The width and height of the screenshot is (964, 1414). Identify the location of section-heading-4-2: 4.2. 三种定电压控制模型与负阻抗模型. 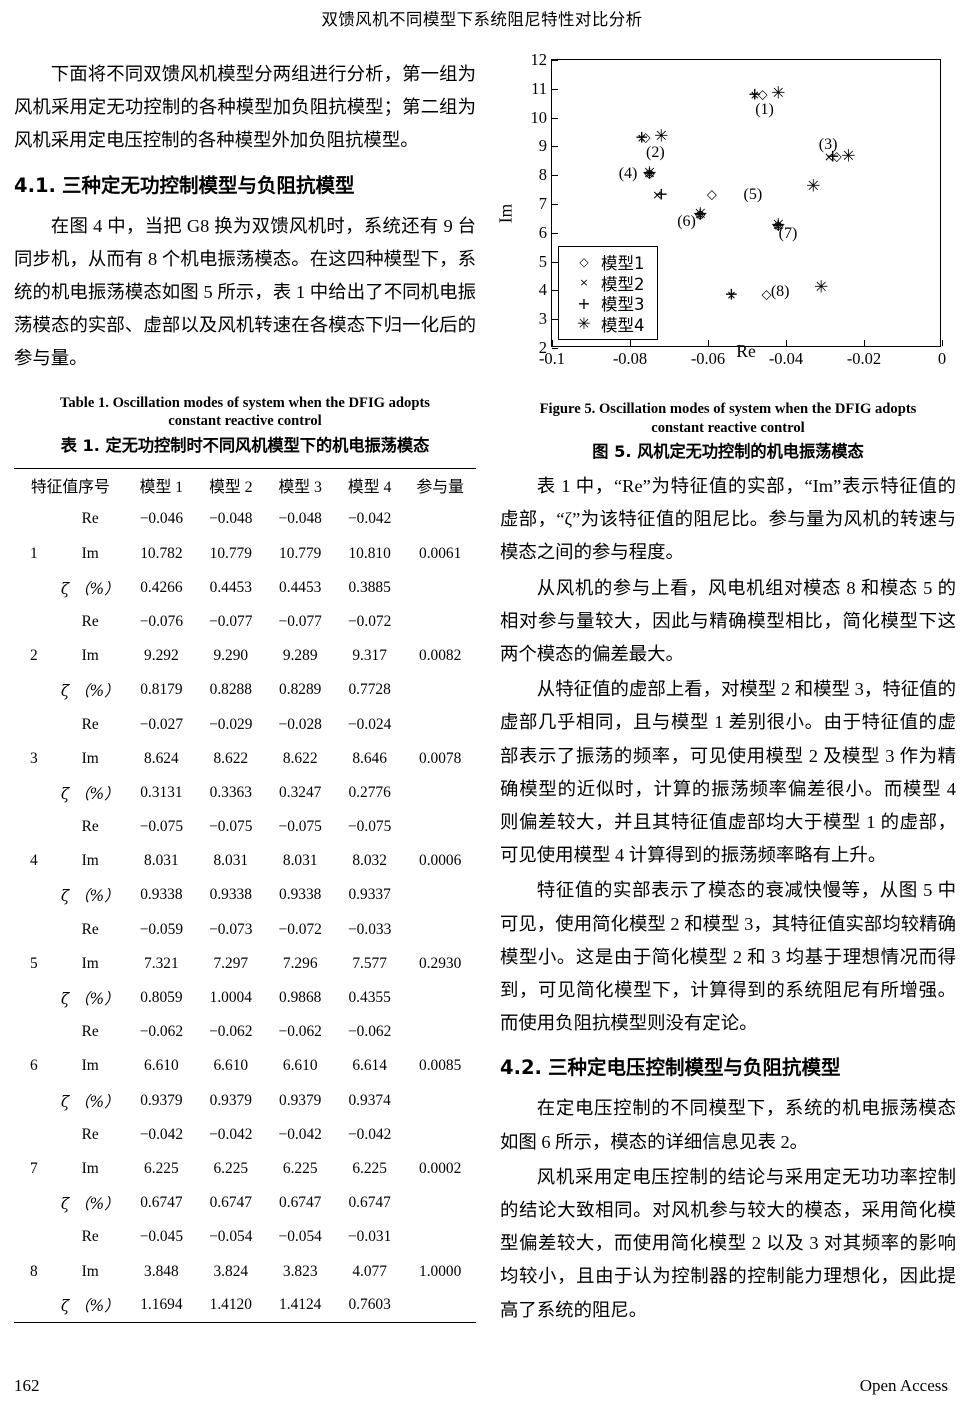
(728, 1068).